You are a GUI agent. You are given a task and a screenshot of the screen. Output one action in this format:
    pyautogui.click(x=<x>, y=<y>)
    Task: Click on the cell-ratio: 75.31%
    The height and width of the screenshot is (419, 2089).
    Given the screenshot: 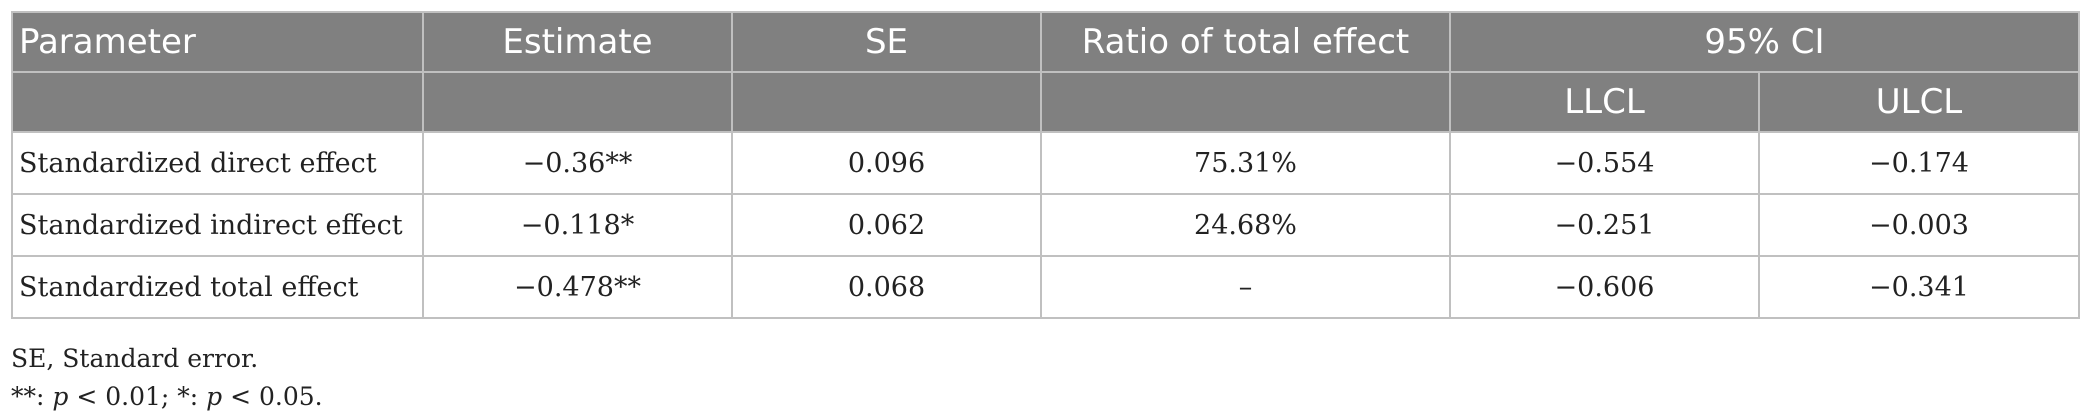 What is the action you would take?
    pyautogui.click(x=1245, y=163)
    